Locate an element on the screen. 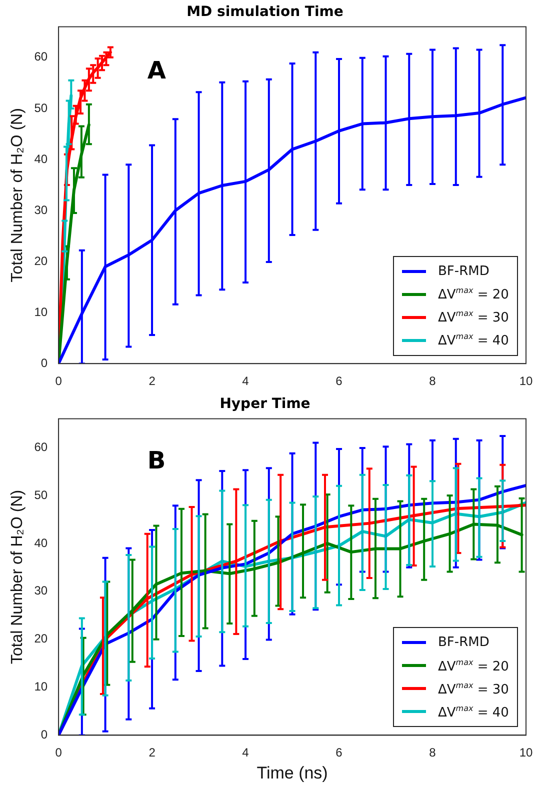 Image resolution: width=538 pixels, height=785 pixels. annotation: B is located at coordinates (156, 460).